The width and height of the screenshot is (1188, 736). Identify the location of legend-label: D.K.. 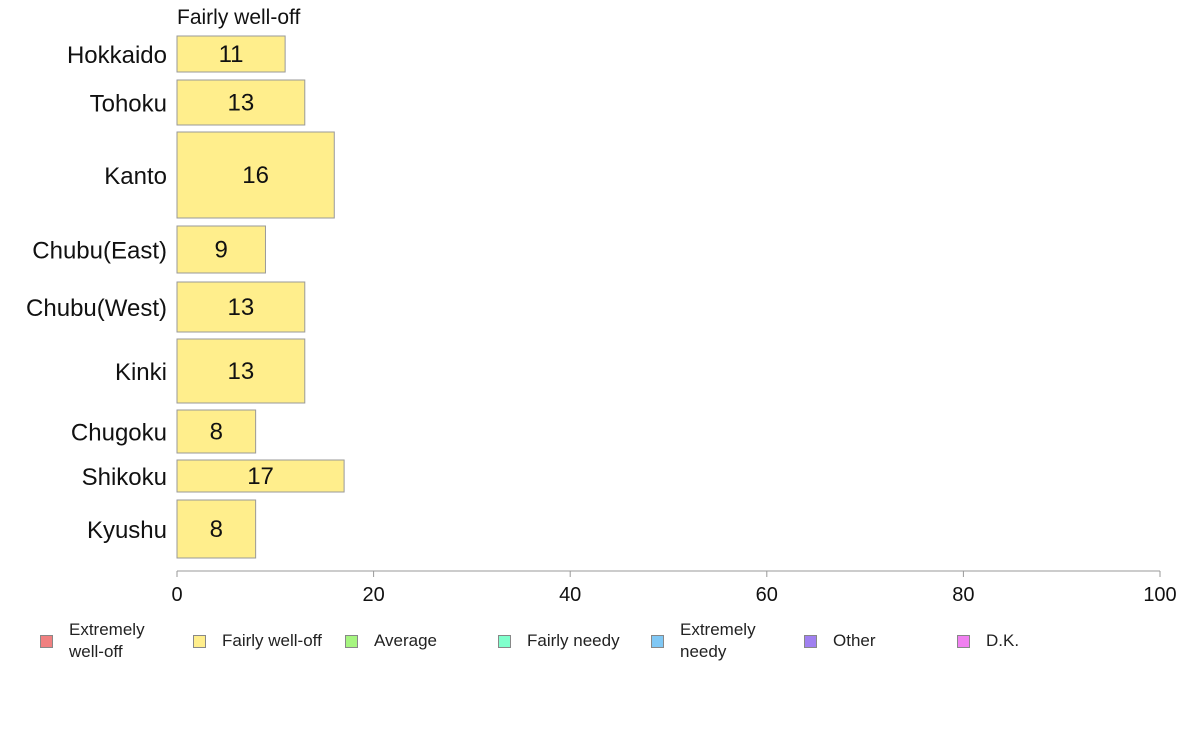
(1003, 640).